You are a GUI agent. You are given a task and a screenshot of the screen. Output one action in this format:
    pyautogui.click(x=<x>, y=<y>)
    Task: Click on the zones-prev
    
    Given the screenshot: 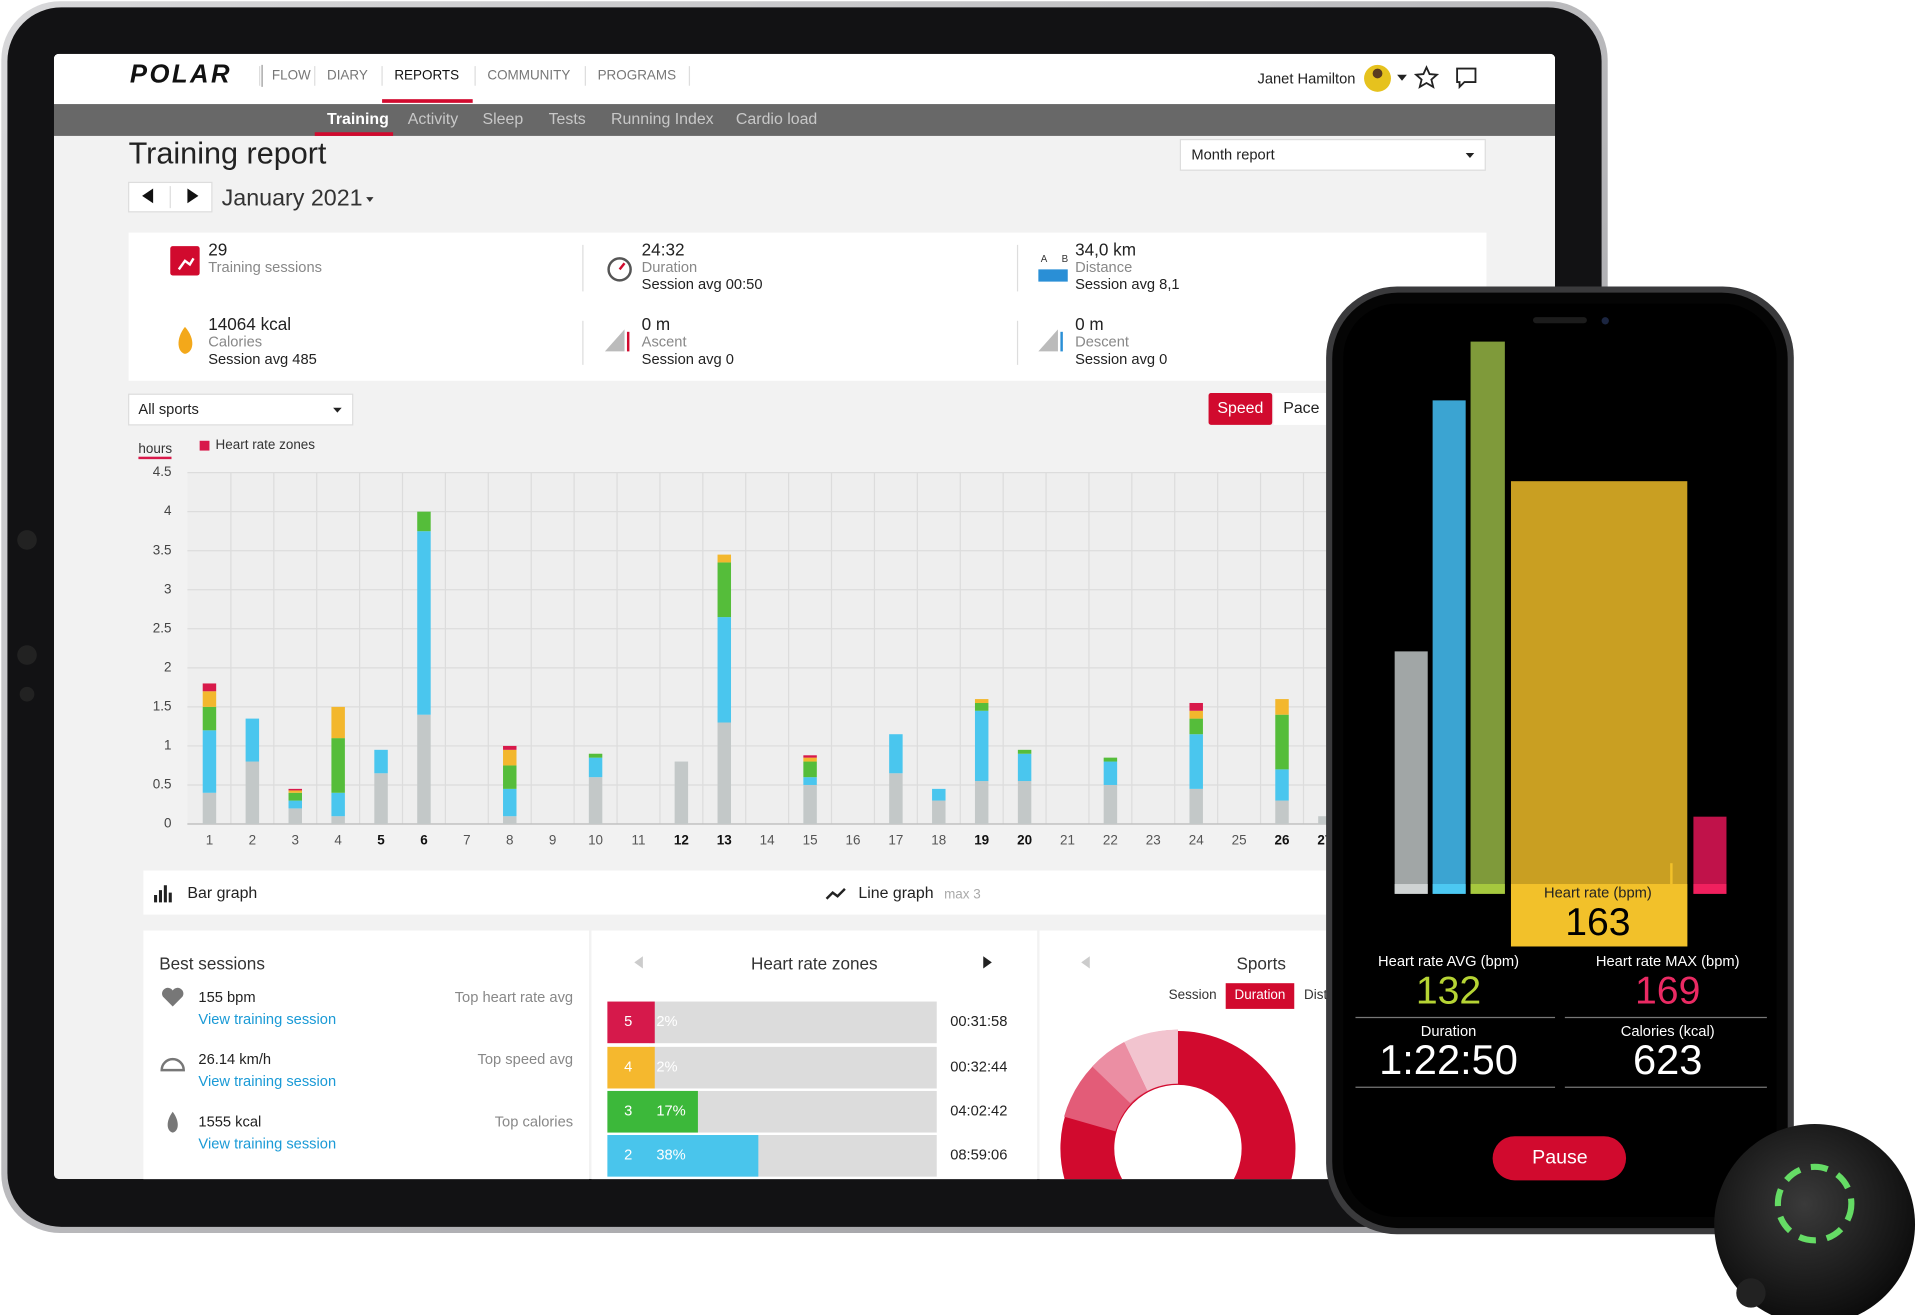 What is the action you would take?
    pyautogui.click(x=638, y=962)
    